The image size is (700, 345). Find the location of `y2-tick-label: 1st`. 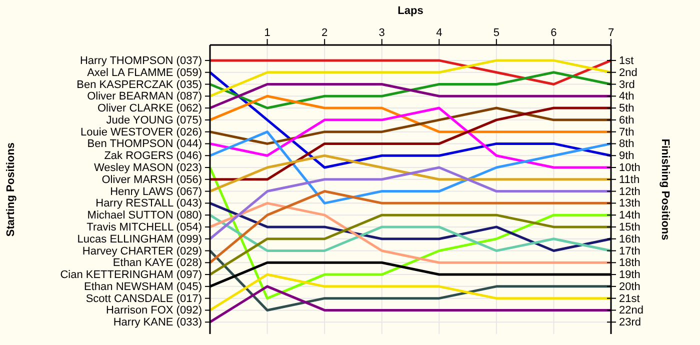

y2-tick-label: 1st is located at coordinates (626, 60).